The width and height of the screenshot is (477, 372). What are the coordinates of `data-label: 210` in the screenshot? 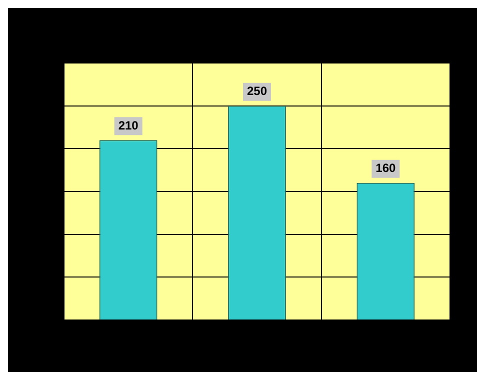 It's located at (128, 125).